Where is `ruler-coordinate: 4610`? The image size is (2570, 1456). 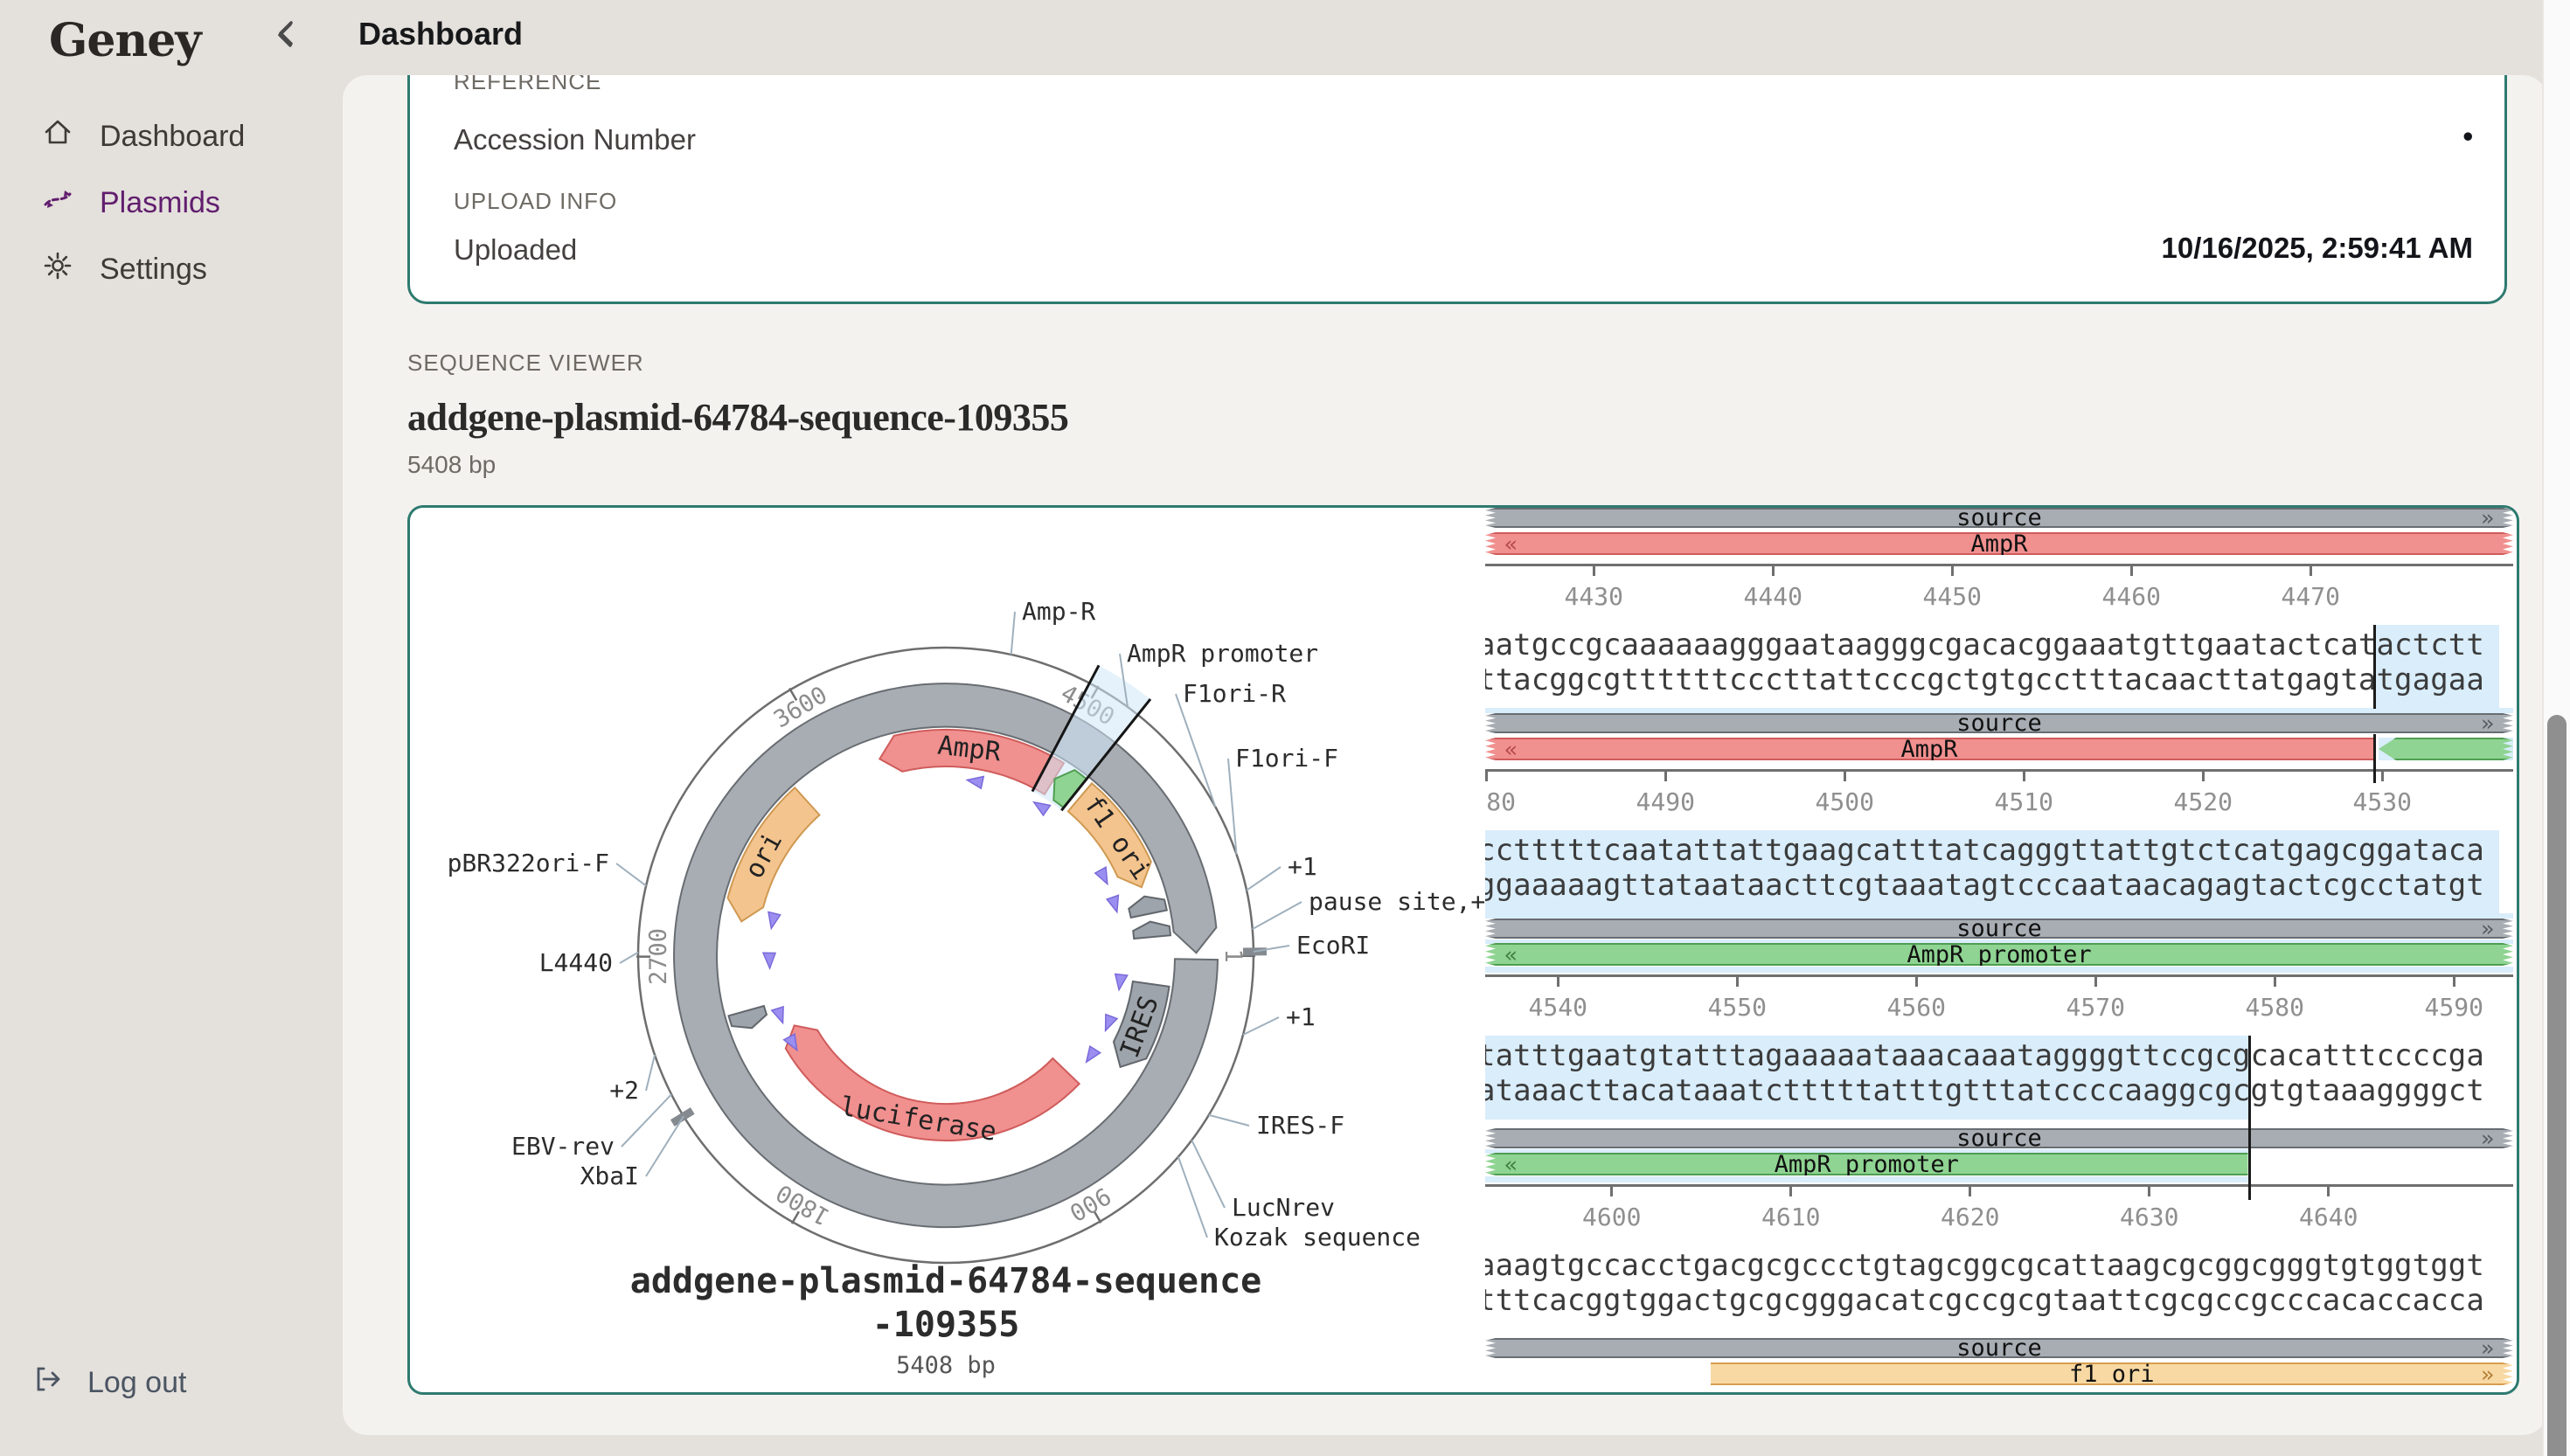 ruler-coordinate: 4610 is located at coordinates (1791, 1217).